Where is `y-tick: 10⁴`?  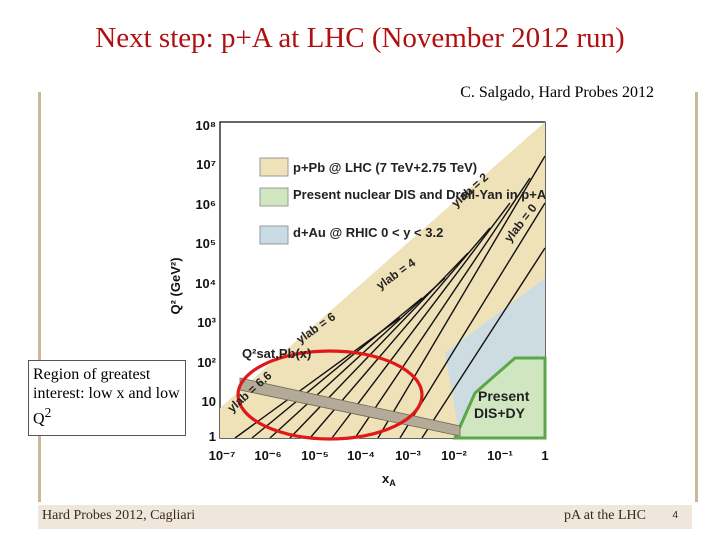
y-tick: 10⁴ is located at coordinates (205, 283).